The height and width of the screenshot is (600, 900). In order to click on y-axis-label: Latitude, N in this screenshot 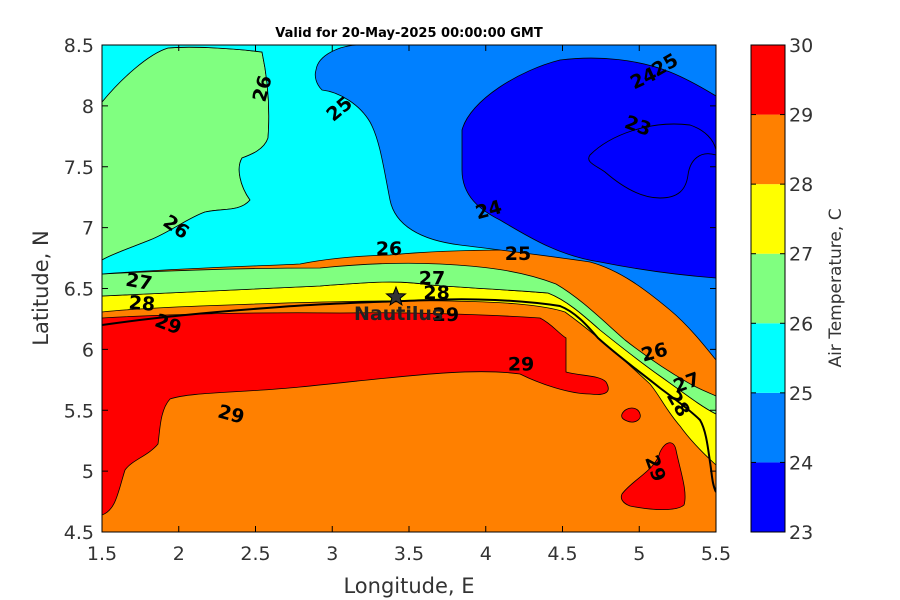, I will do `click(41, 288)`.